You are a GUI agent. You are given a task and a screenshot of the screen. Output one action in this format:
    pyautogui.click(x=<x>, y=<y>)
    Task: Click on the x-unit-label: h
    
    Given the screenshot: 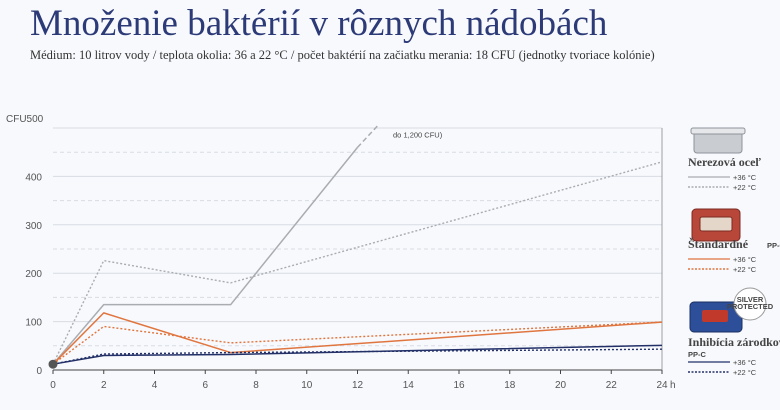 What is the action you would take?
    pyautogui.click(x=673, y=385)
    